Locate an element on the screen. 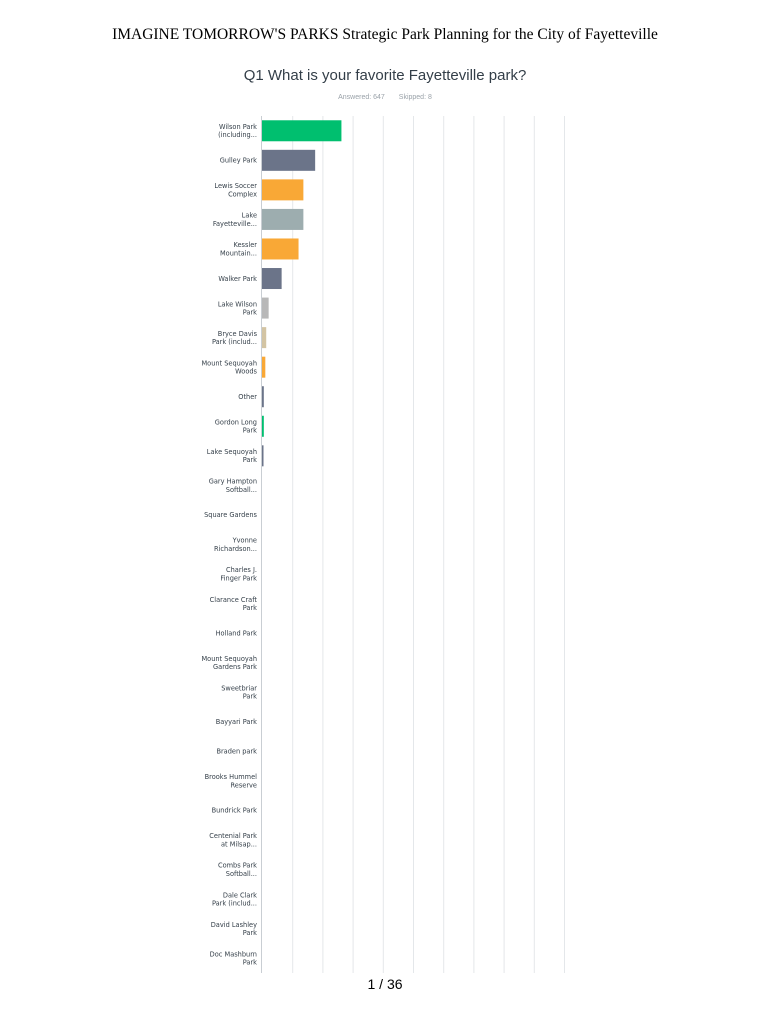 This screenshot has height=1024, width=770. category-label: Mount Sequoyah Woods is located at coordinates (229, 367).